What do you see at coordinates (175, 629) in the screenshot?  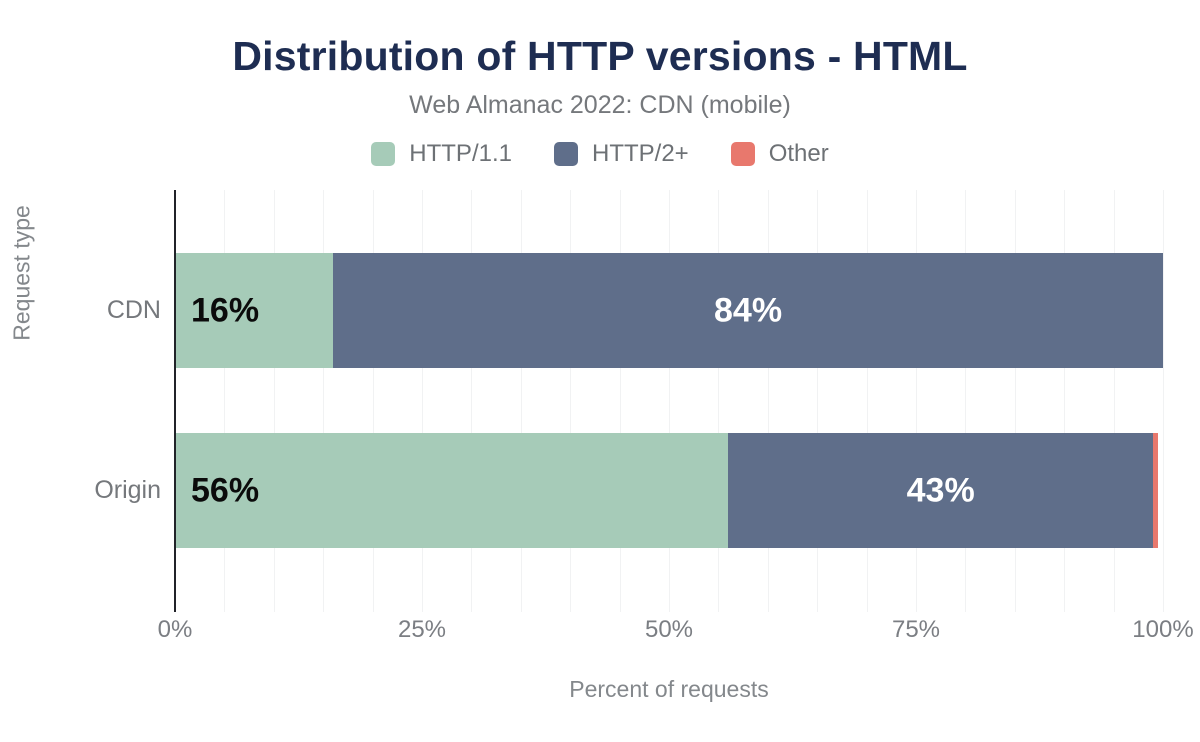 I see `x-tick-label: 0%` at bounding box center [175, 629].